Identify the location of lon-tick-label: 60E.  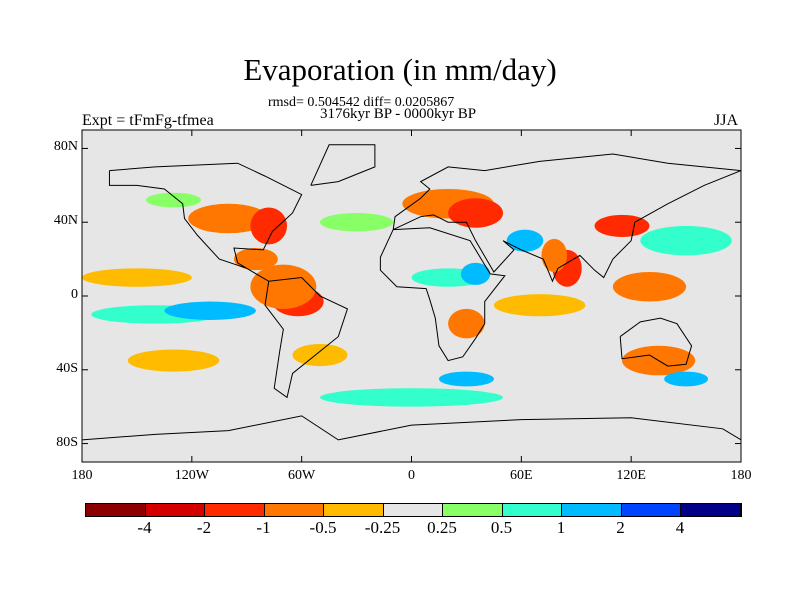
(521, 475).